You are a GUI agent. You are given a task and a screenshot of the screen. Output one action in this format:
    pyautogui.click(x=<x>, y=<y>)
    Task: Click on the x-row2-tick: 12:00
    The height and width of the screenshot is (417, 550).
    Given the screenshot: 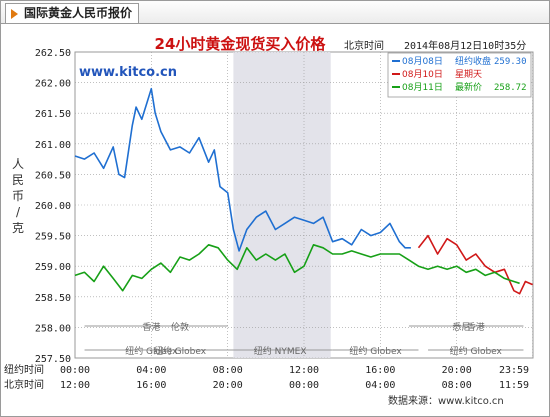 What is the action you would take?
    pyautogui.click(x=75, y=385)
    